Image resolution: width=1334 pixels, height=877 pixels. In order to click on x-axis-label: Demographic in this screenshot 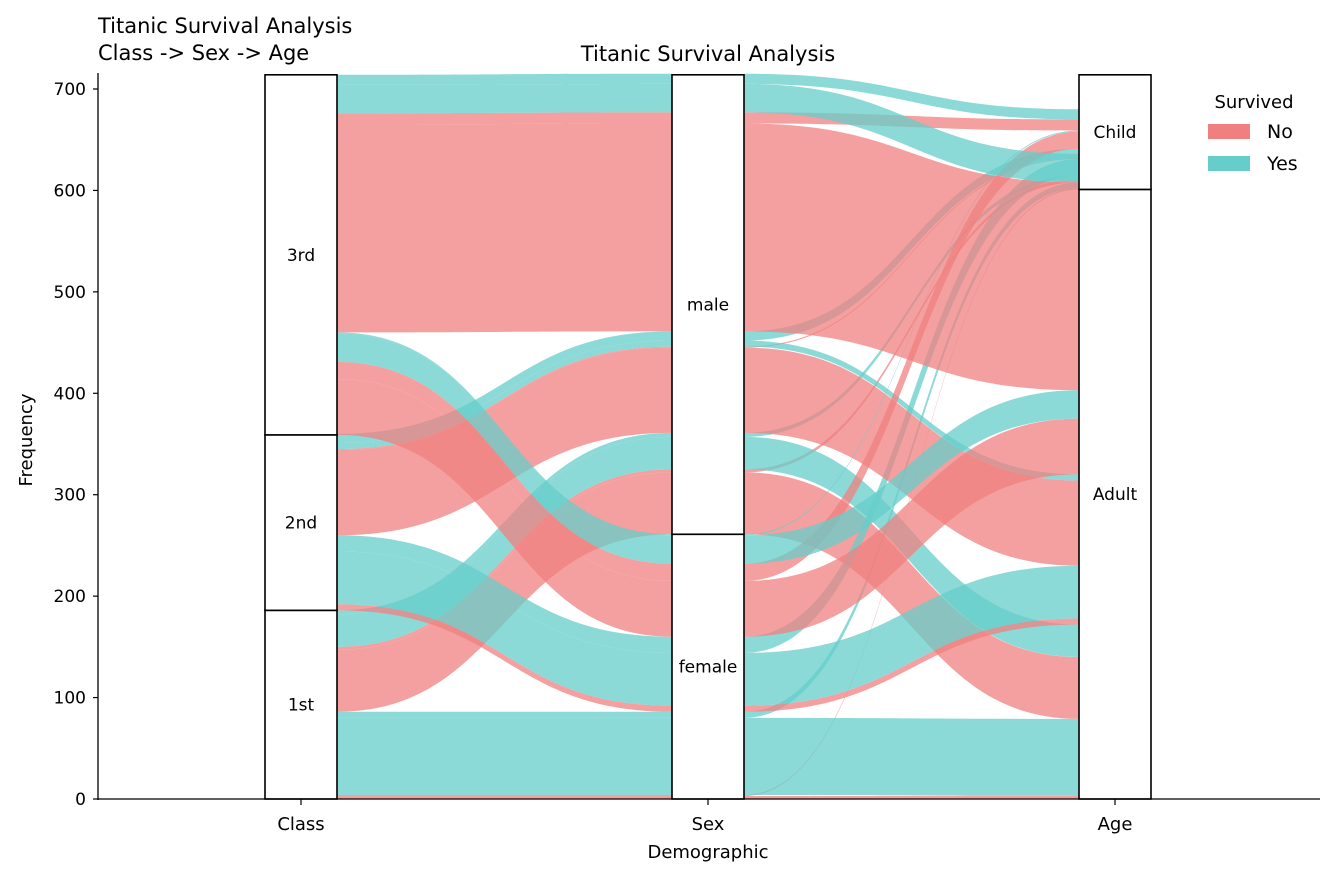, I will do `click(707, 852)`.